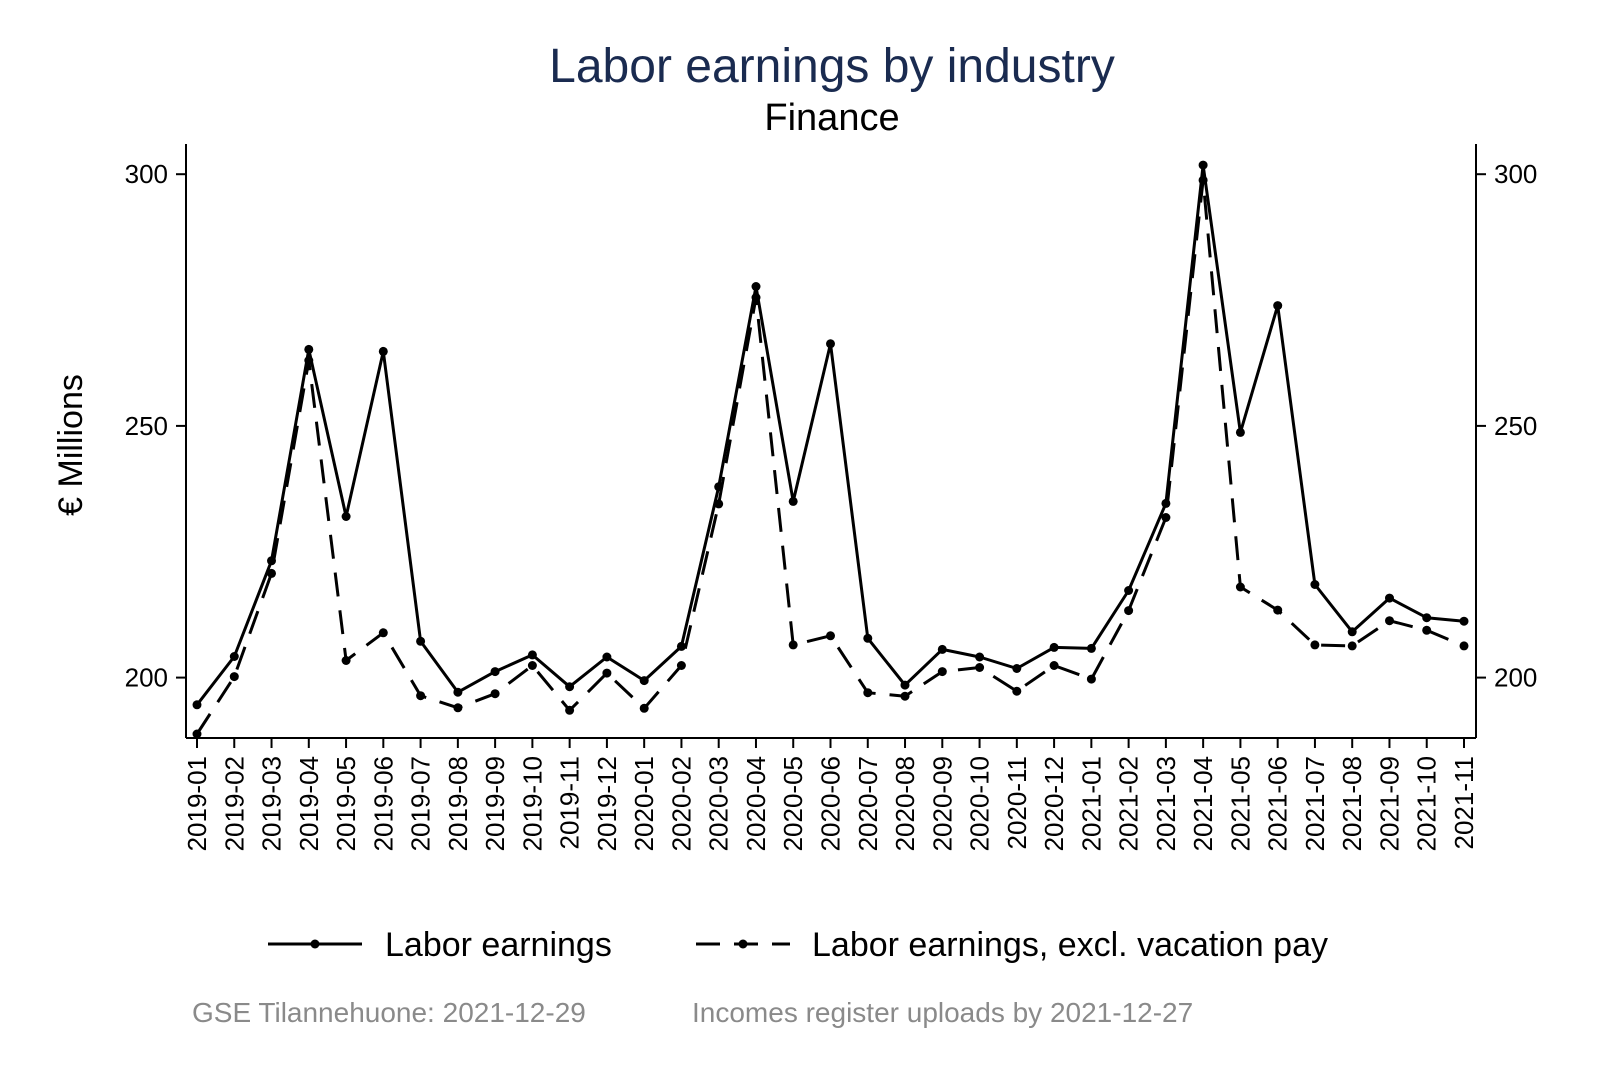 This screenshot has width=1600, height=1067. Describe the element at coordinates (831, 118) in the screenshot. I see `chart-subtitle: Finance` at that location.